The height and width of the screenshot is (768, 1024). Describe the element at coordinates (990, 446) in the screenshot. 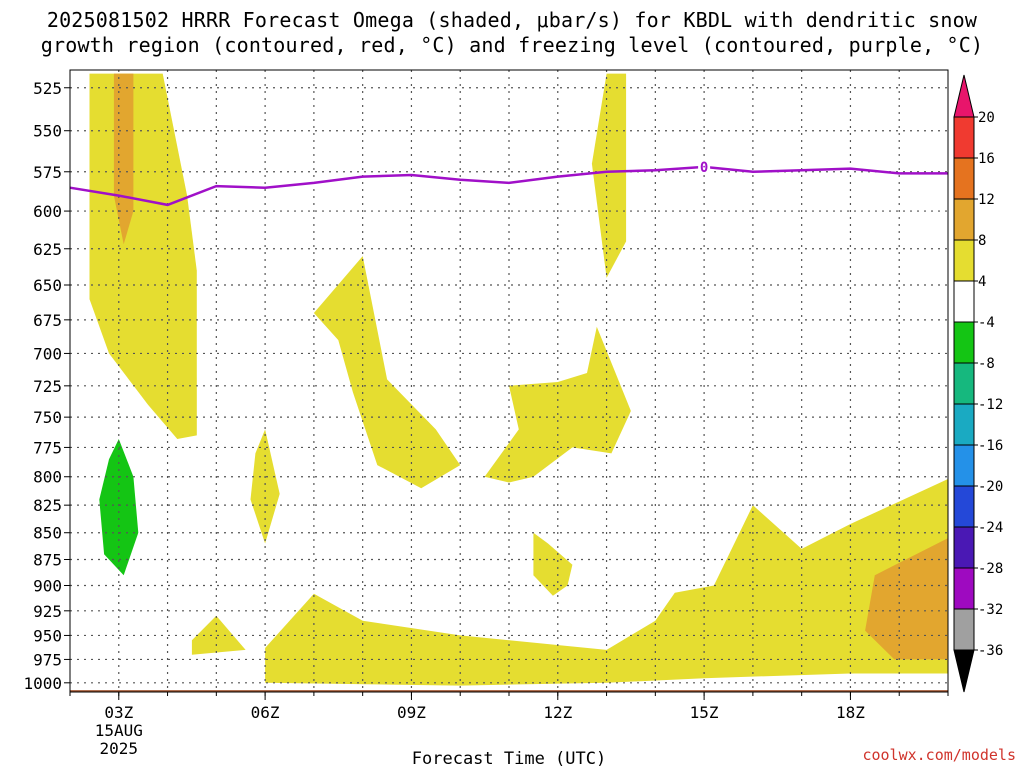

I see `colorbar-label-9: -16` at that location.